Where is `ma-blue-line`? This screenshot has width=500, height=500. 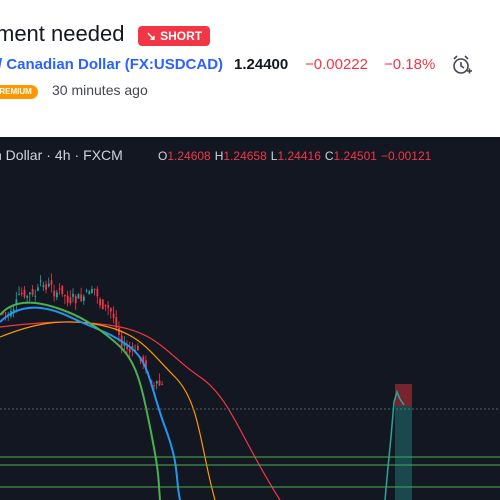 ma-blue-line is located at coordinates (90, 403).